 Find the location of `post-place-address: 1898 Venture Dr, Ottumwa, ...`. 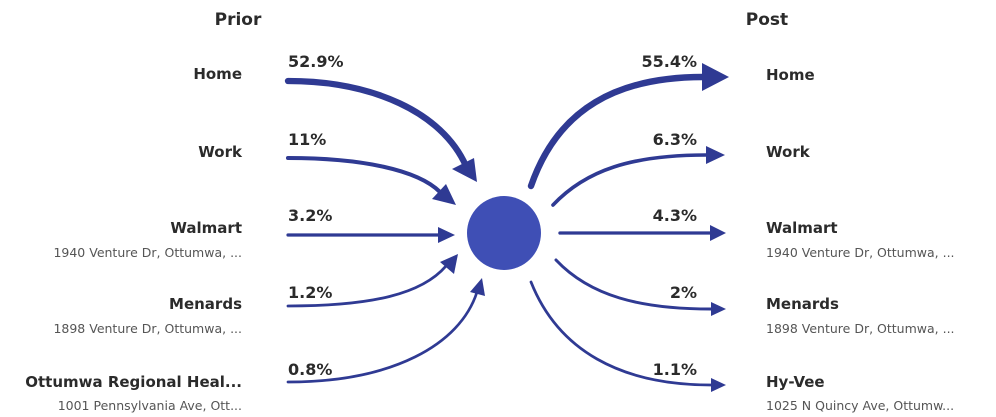

post-place-address: 1898 Venture Dr, Ottumwa, ... is located at coordinates (860, 328).